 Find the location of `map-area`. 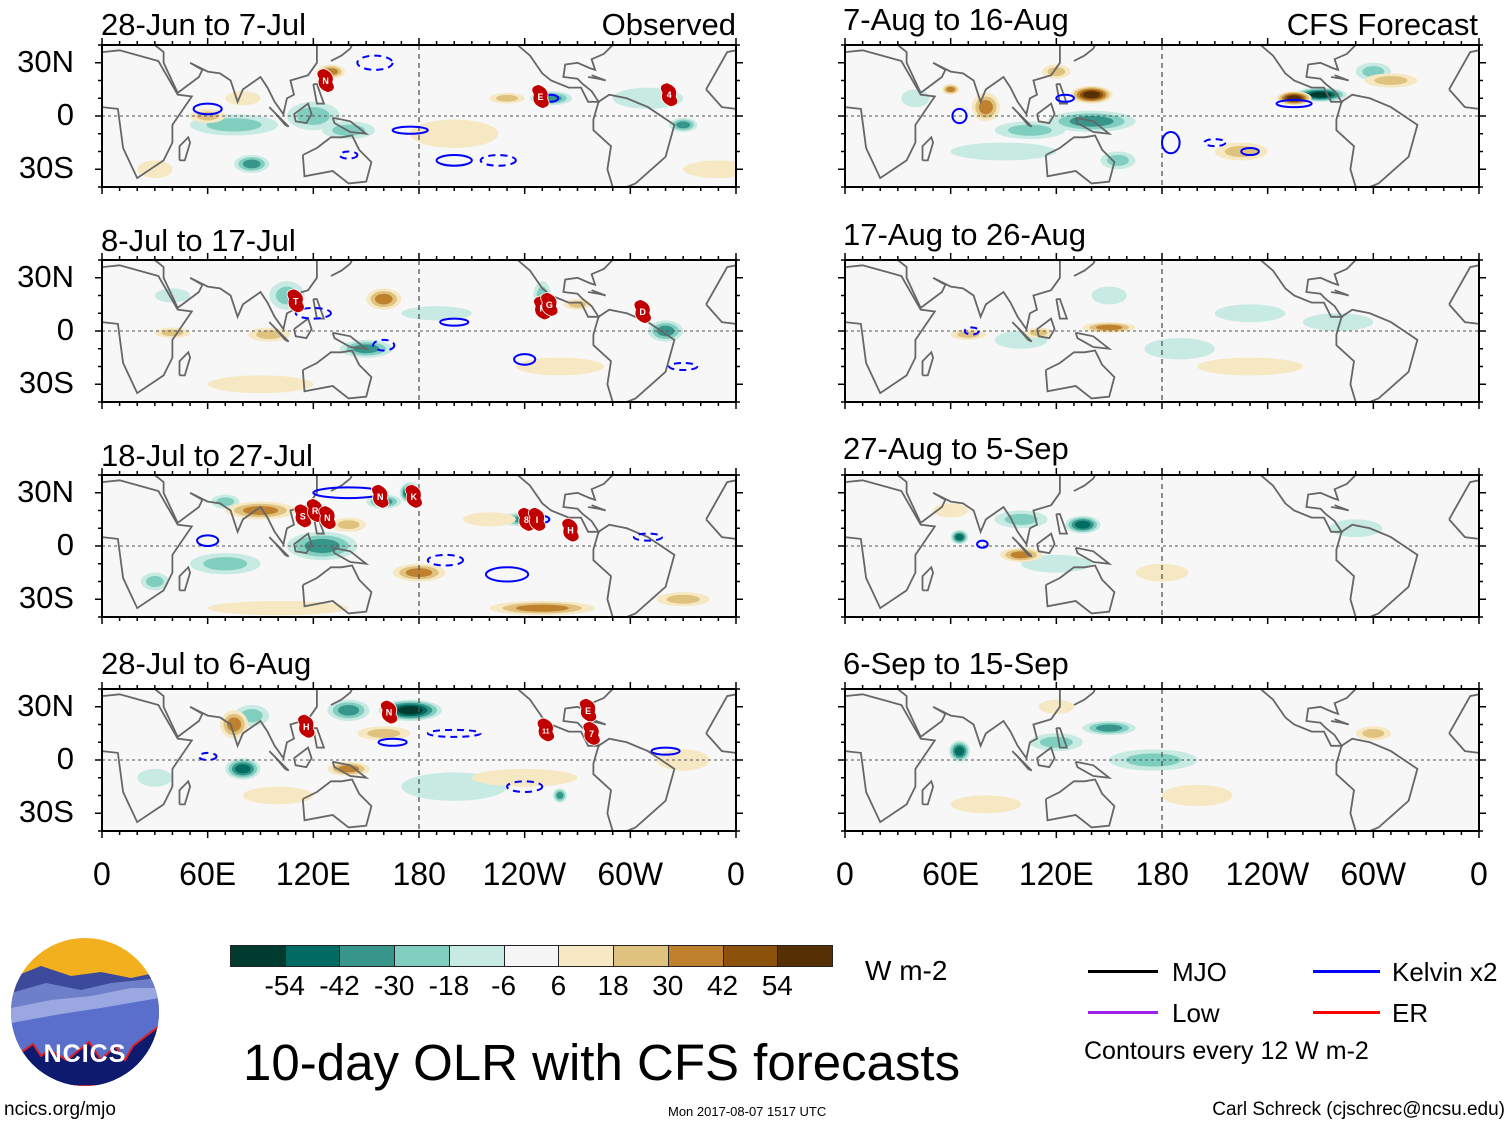

map-area is located at coordinates (1162, 546).